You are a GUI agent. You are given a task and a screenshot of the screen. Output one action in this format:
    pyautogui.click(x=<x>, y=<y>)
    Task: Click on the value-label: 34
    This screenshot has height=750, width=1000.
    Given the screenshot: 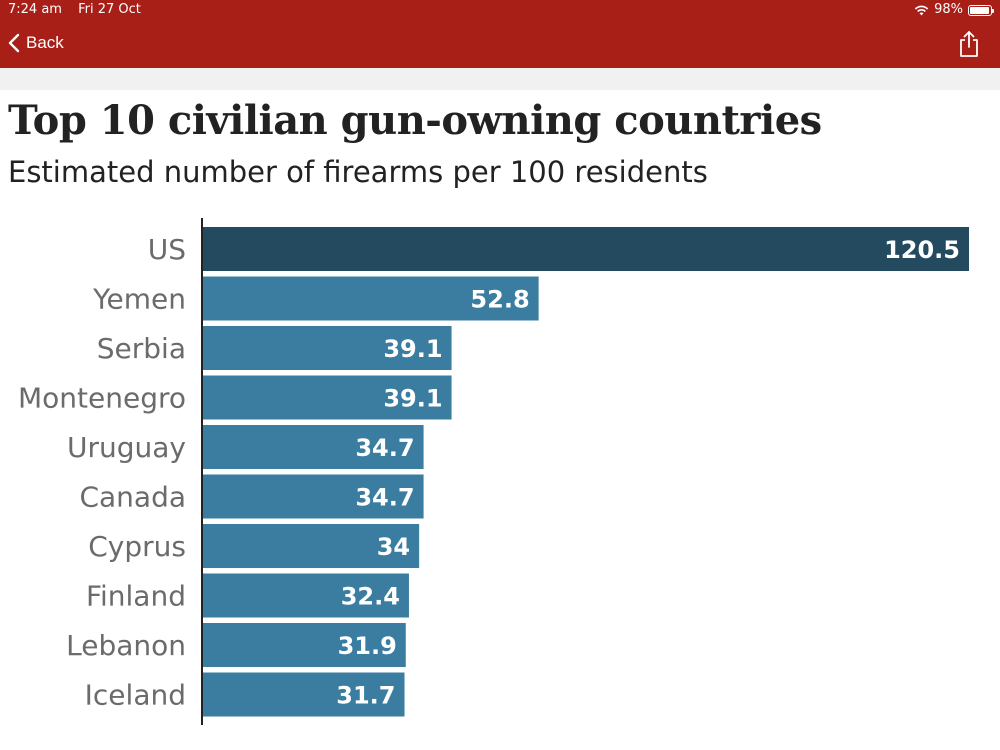 What is the action you would take?
    pyautogui.click(x=393, y=547)
    